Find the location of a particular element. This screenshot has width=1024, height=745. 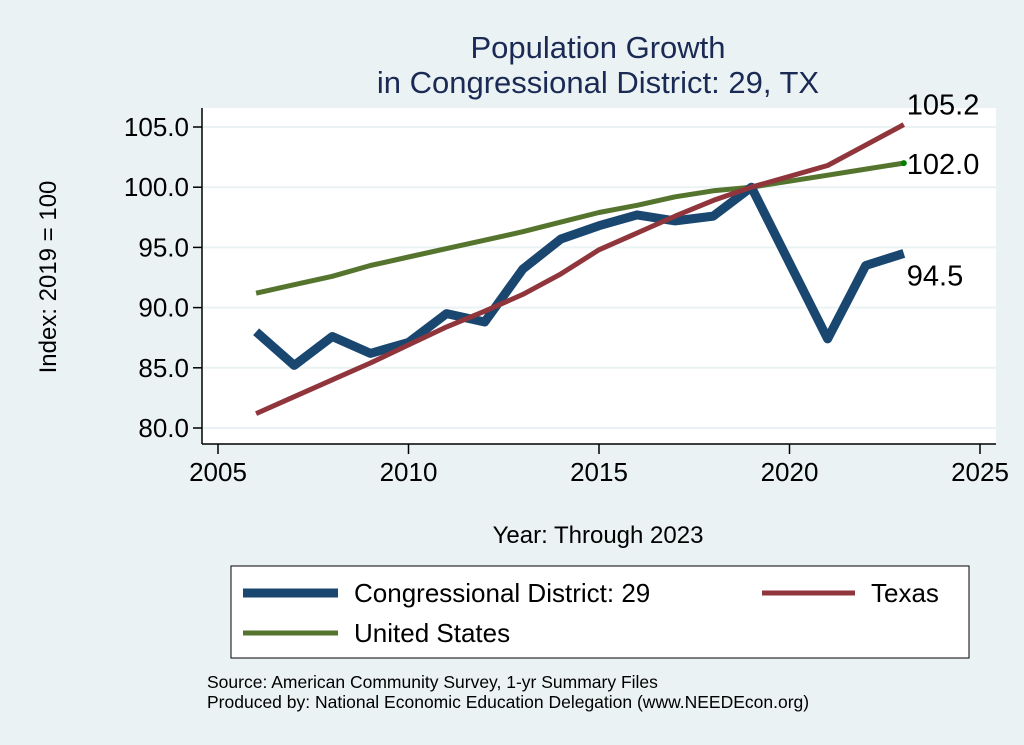

x-tick-label: 2020 is located at coordinates (790, 472).